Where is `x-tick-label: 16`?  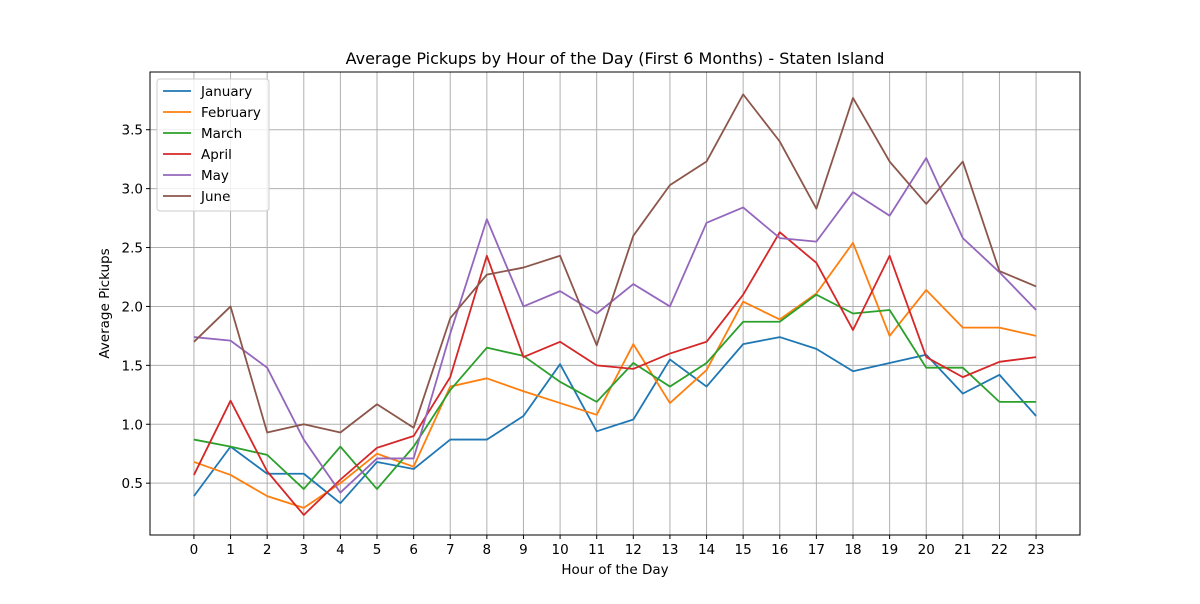 x-tick-label: 16 is located at coordinates (779, 550).